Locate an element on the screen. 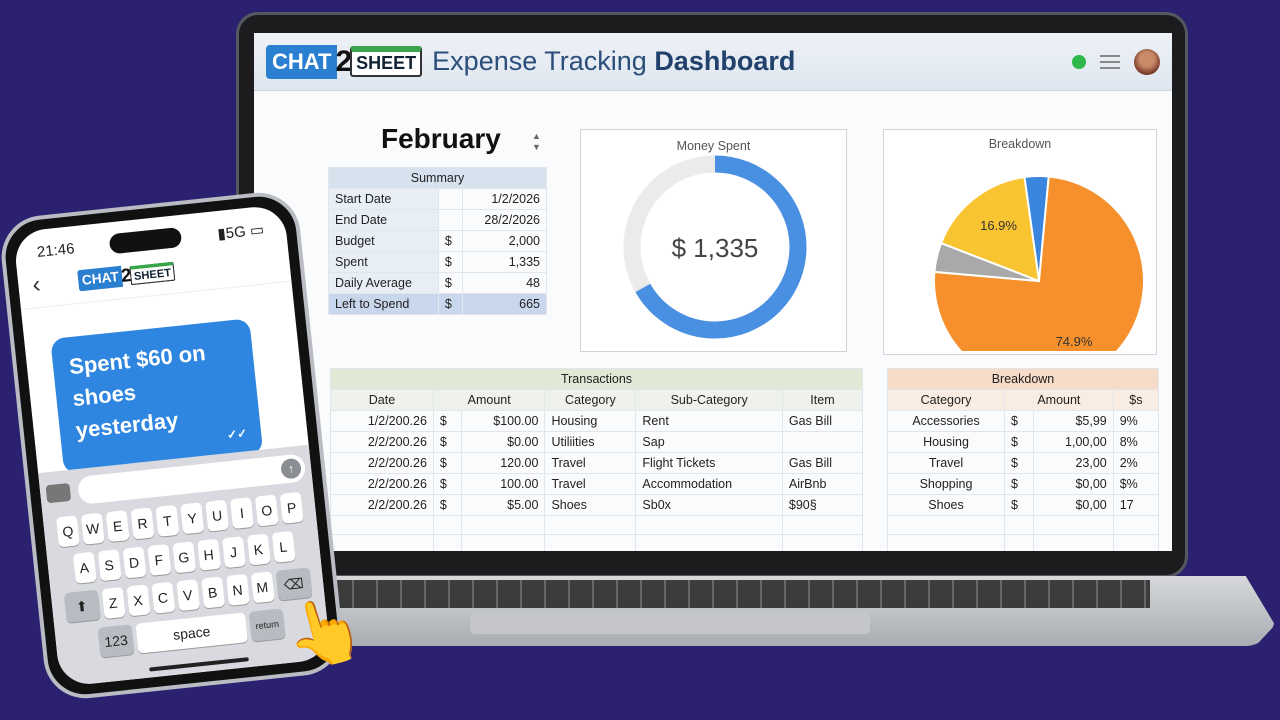 Image resolution: width=1280 pixels, height=720 pixels. laptop-keyboard is located at coordinates (740, 594).